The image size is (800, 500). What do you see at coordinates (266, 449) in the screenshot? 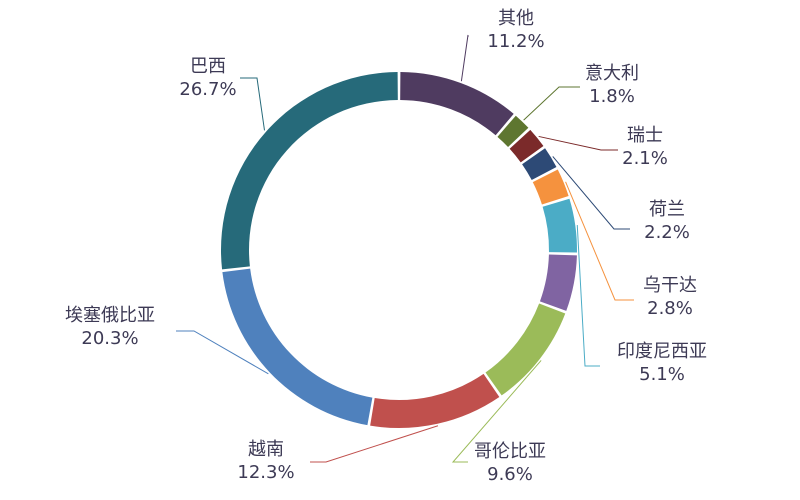
I see `slice-name-label-8: 越南` at bounding box center [266, 449].